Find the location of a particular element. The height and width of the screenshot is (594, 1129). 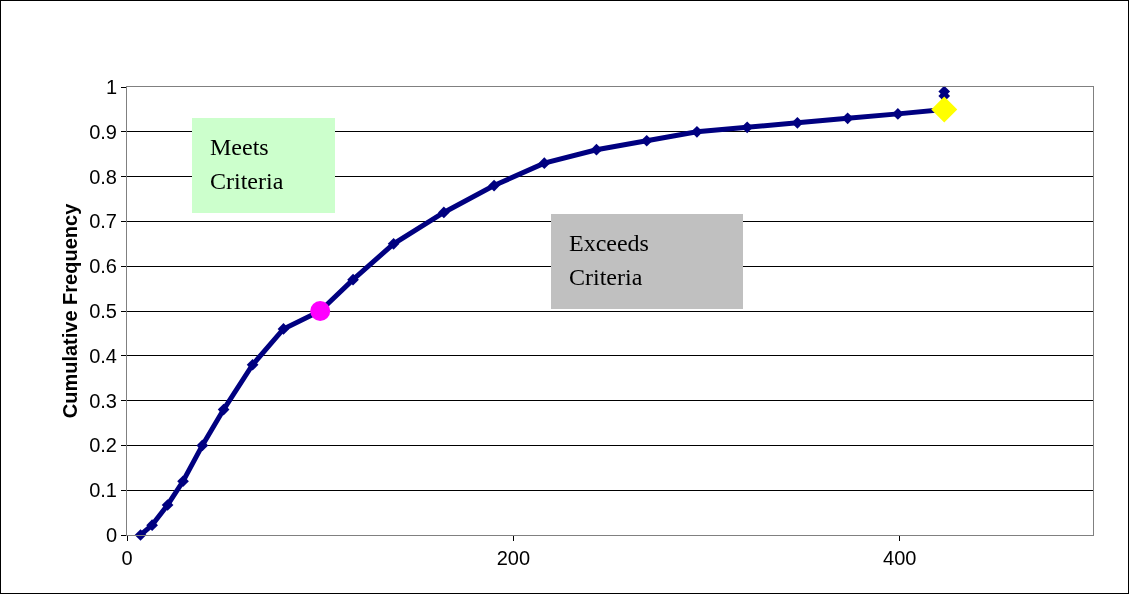

y-tick-label: 0.2 is located at coordinates (103, 445).